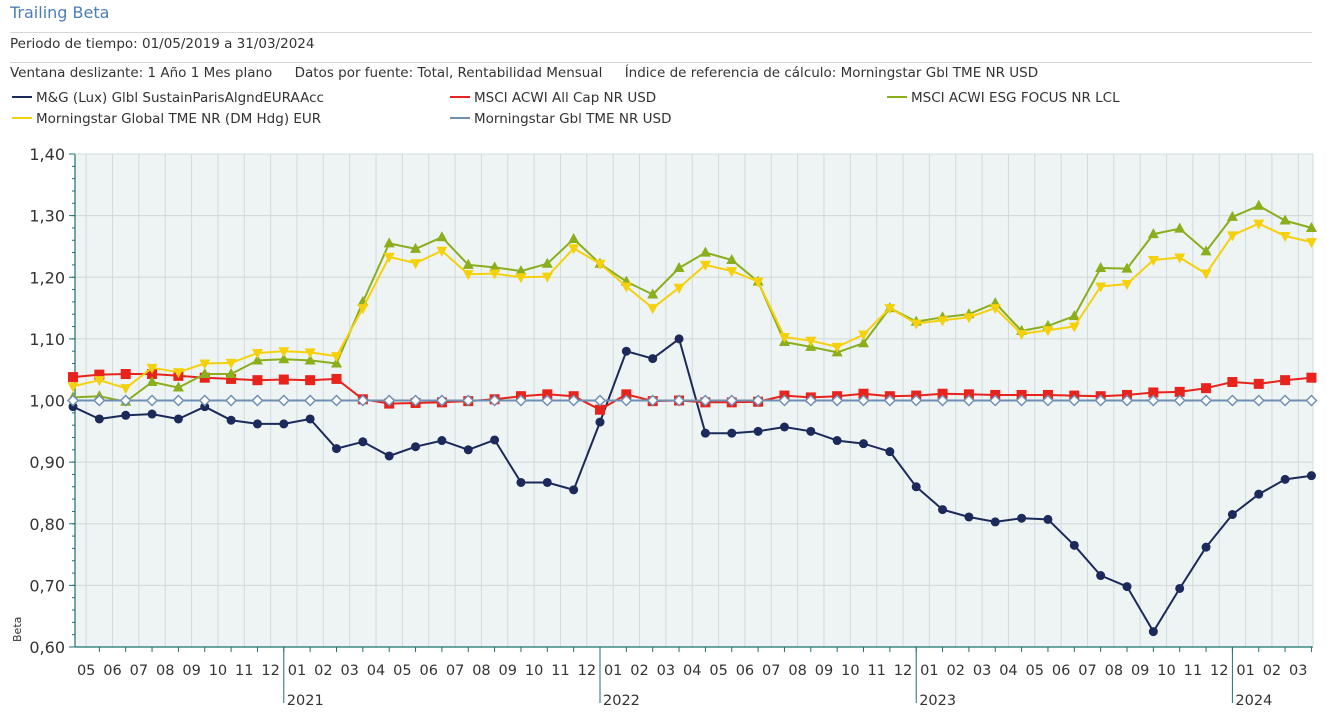 This screenshot has width=1327, height=714. I want to click on x-month-label: 09, so click(191, 671).